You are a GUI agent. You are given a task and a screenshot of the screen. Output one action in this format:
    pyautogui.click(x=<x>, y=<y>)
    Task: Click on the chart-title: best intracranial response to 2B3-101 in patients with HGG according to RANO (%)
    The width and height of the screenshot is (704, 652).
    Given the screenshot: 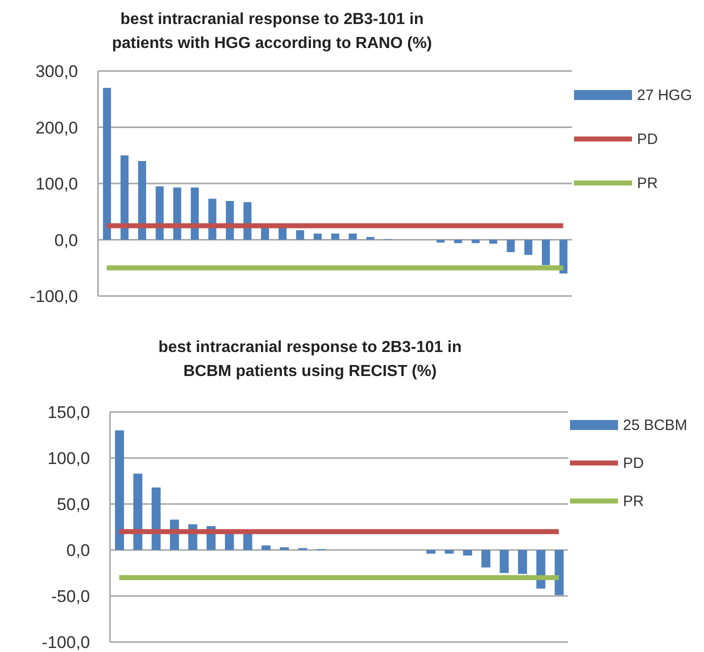 What is the action you would take?
    pyautogui.click(x=271, y=32)
    